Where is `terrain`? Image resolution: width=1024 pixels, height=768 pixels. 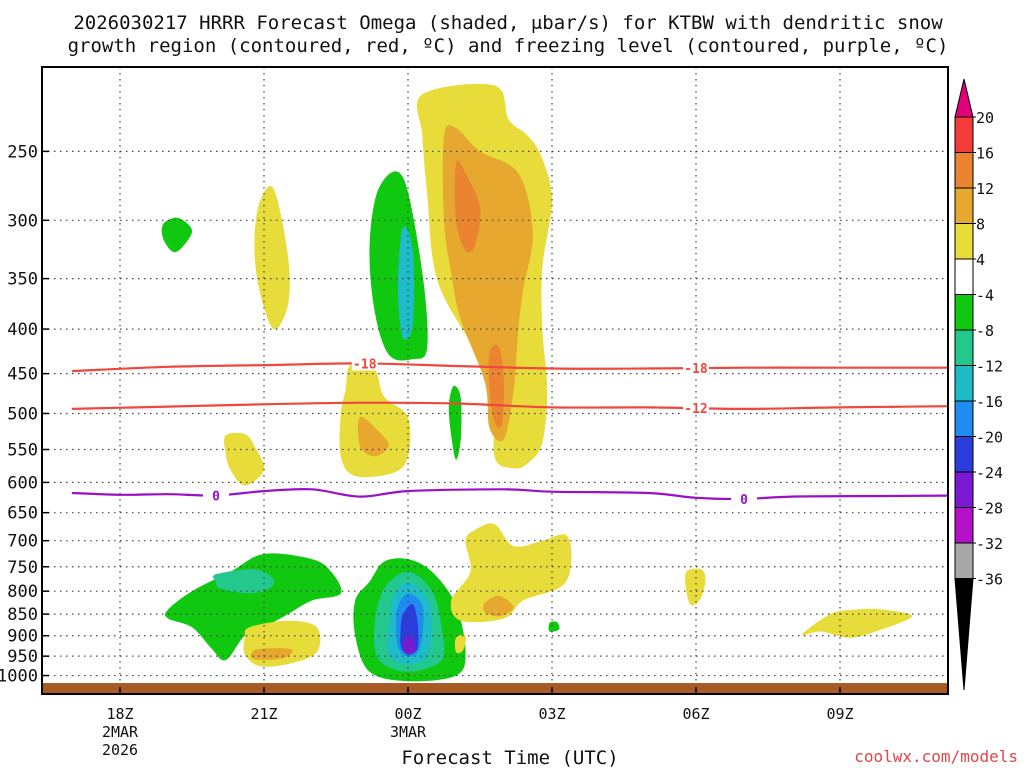 terrain is located at coordinates (495, 688).